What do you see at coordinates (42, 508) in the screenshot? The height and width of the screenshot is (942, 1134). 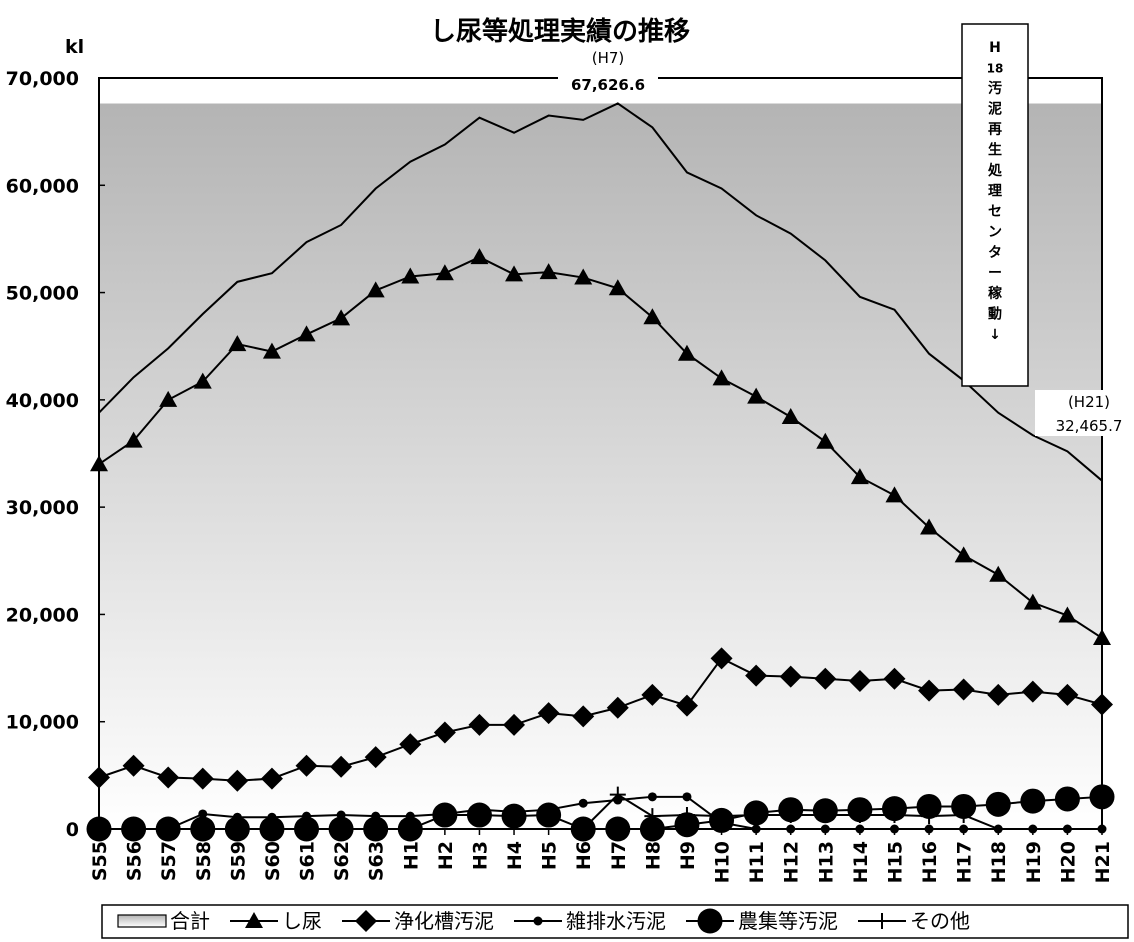 I see `y-tick-label: 30,000` at bounding box center [42, 508].